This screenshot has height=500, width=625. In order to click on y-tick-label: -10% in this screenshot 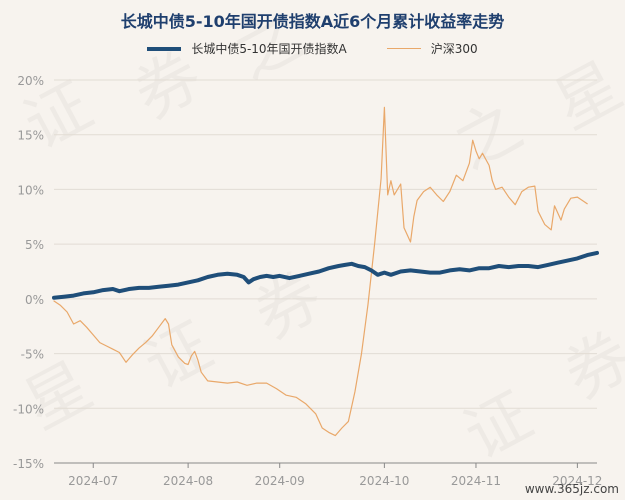, I will do `click(28, 409)`.